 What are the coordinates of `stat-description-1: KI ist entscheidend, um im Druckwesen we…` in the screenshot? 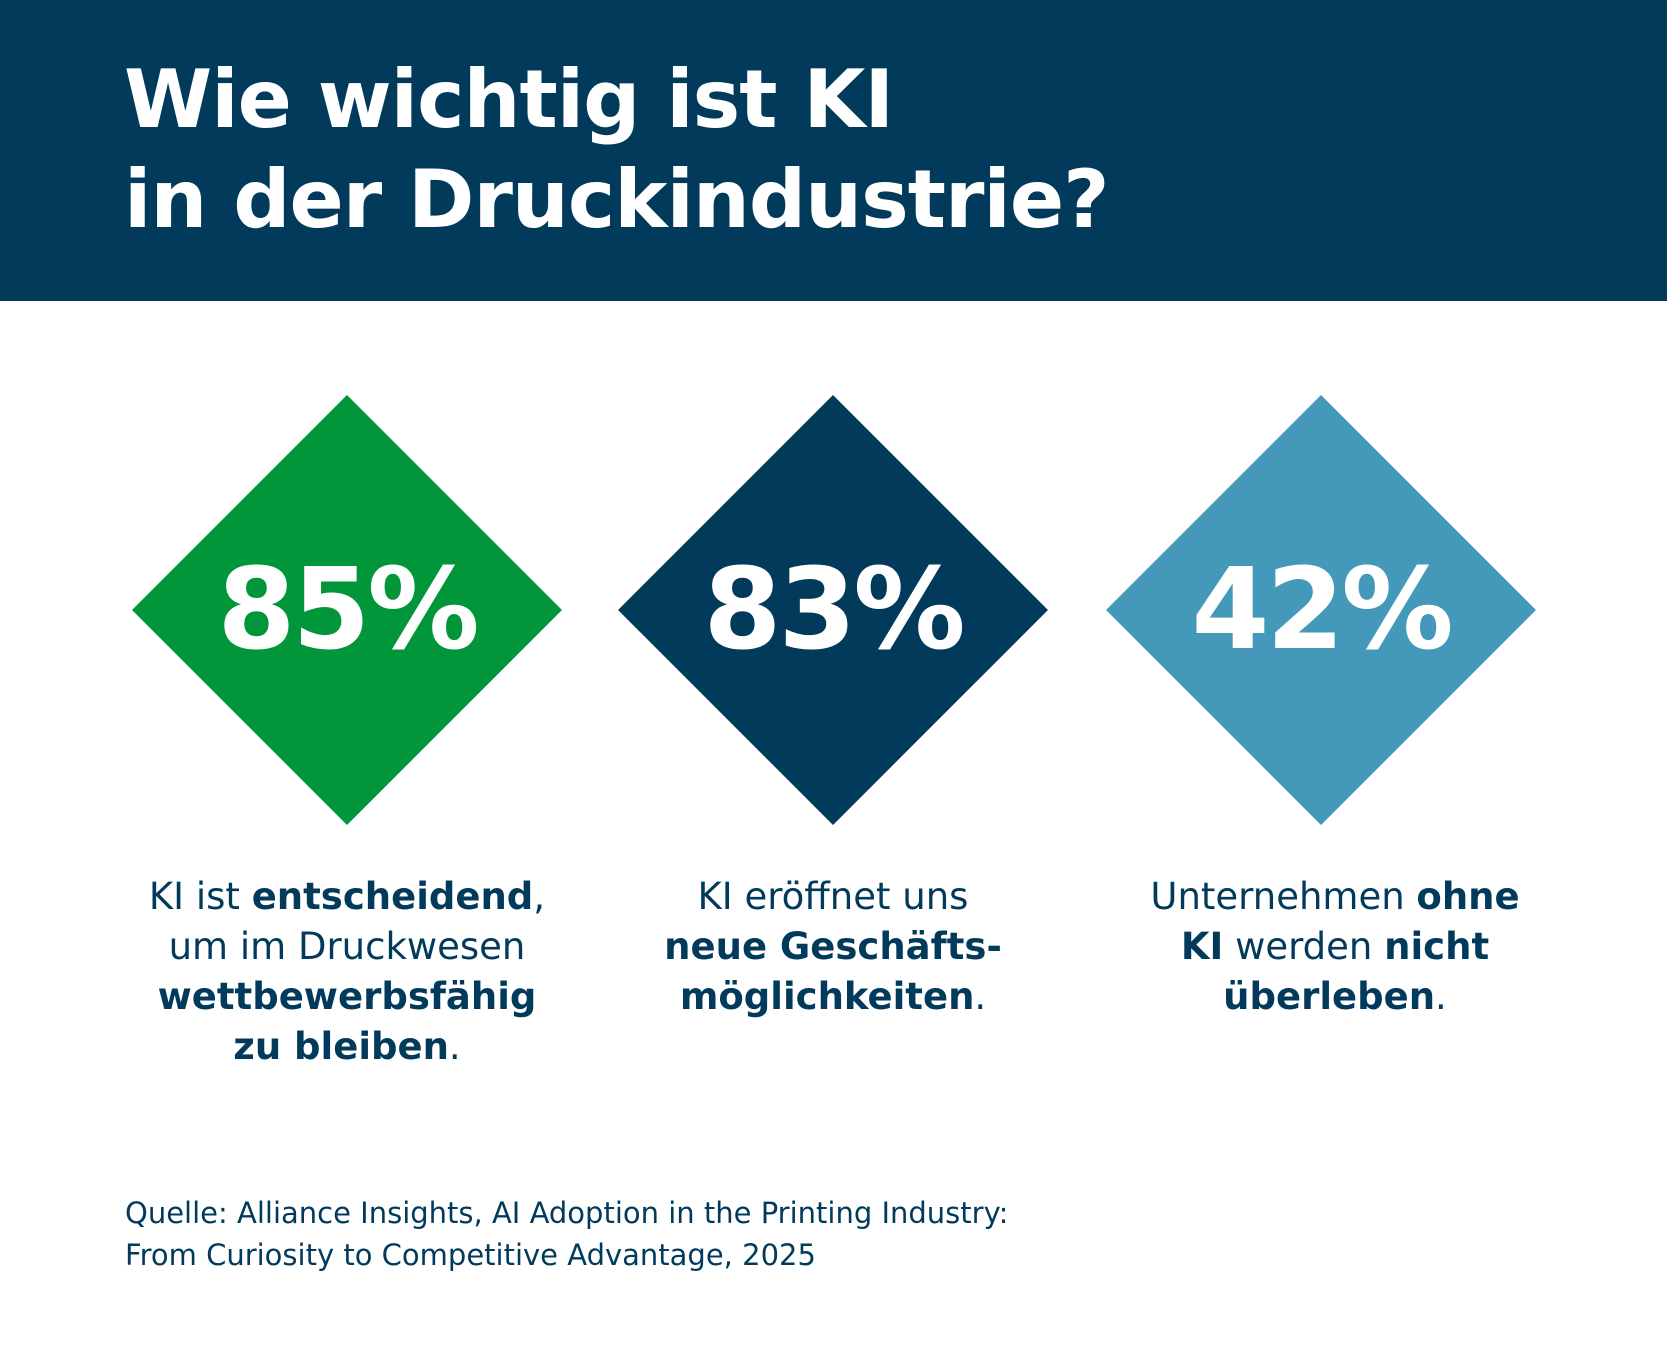 It's located at (347, 972).